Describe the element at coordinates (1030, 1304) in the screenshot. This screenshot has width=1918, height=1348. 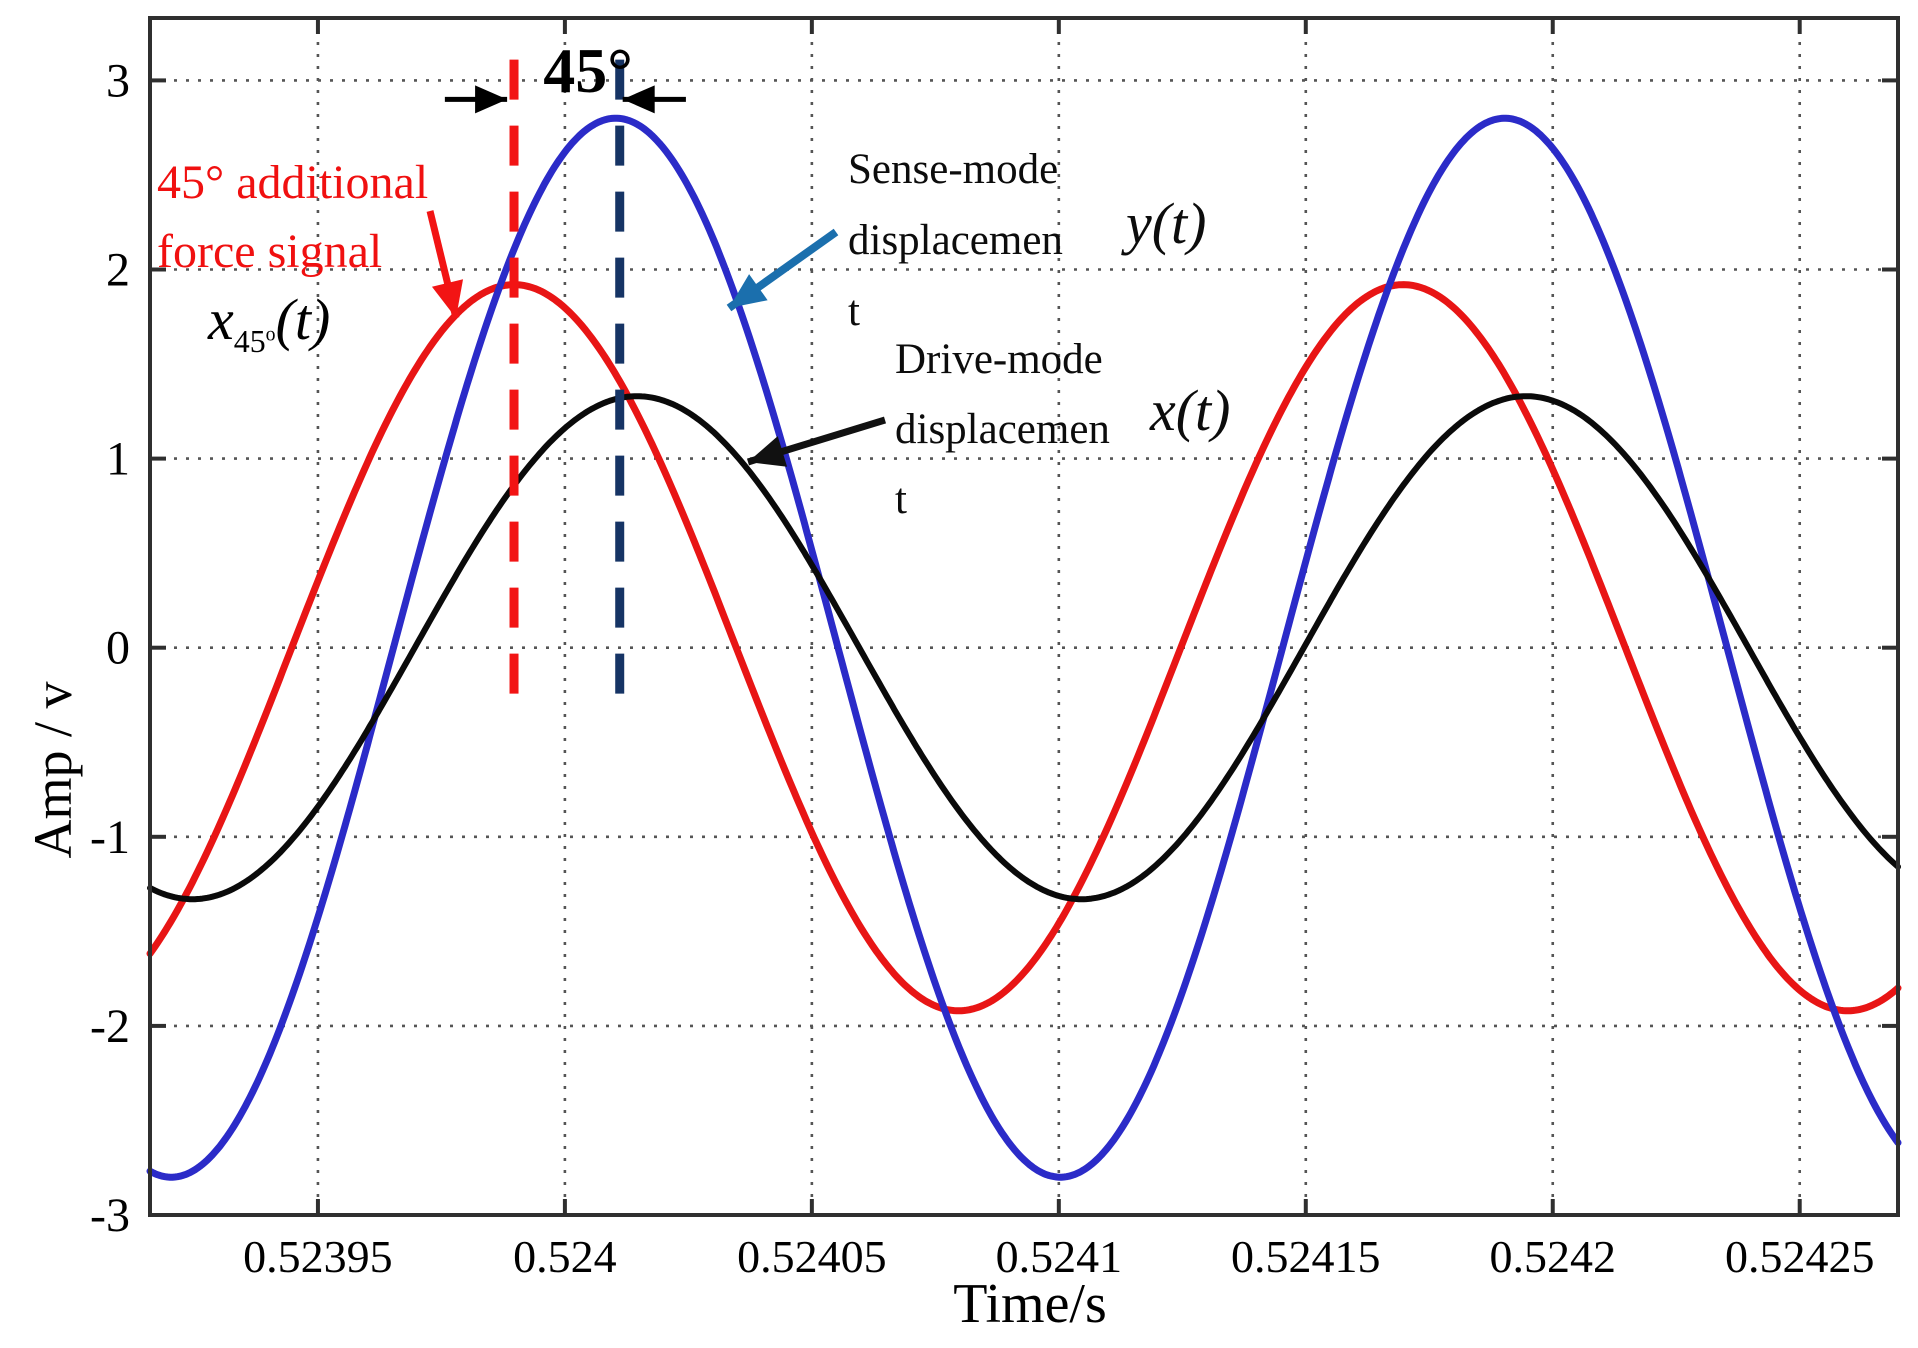
I see `x-axis-title: Time/s` at that location.